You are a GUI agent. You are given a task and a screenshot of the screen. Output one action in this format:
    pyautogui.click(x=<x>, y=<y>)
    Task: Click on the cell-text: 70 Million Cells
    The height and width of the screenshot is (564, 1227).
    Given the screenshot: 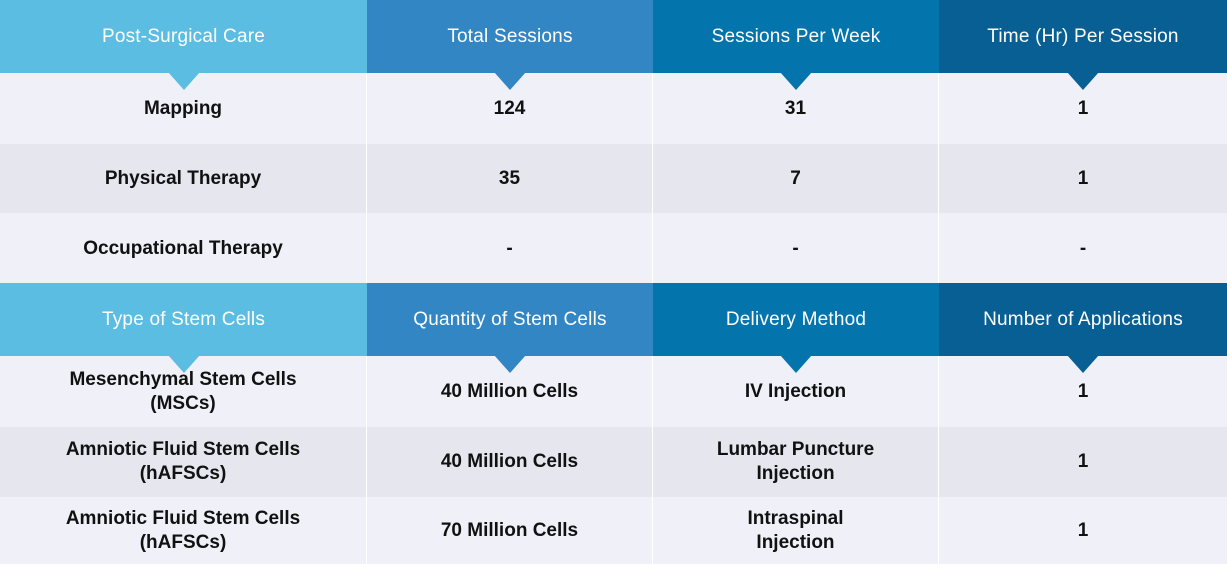 What is the action you would take?
    pyautogui.click(x=509, y=530)
    